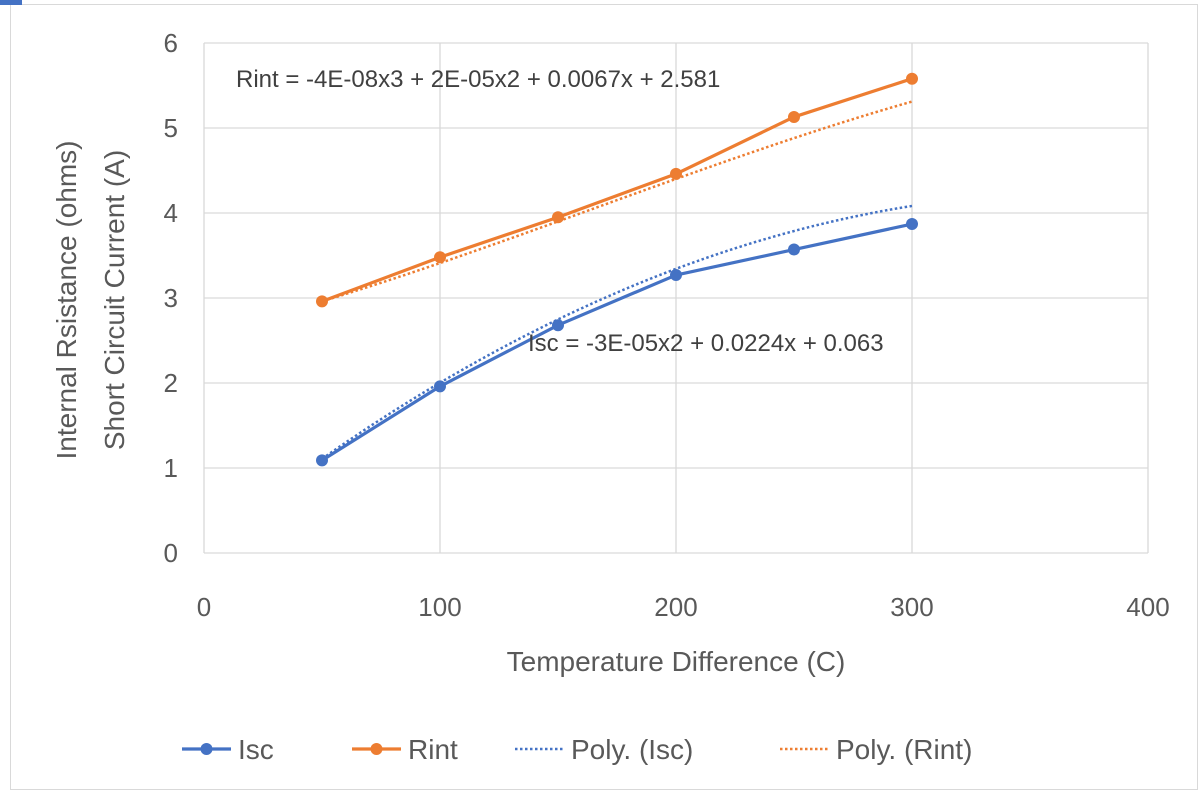  Describe the element at coordinates (706, 343) in the screenshot. I see `isc-trend-equation: Isc = -3E-05x2 + 0.0224x + 0.063` at that location.